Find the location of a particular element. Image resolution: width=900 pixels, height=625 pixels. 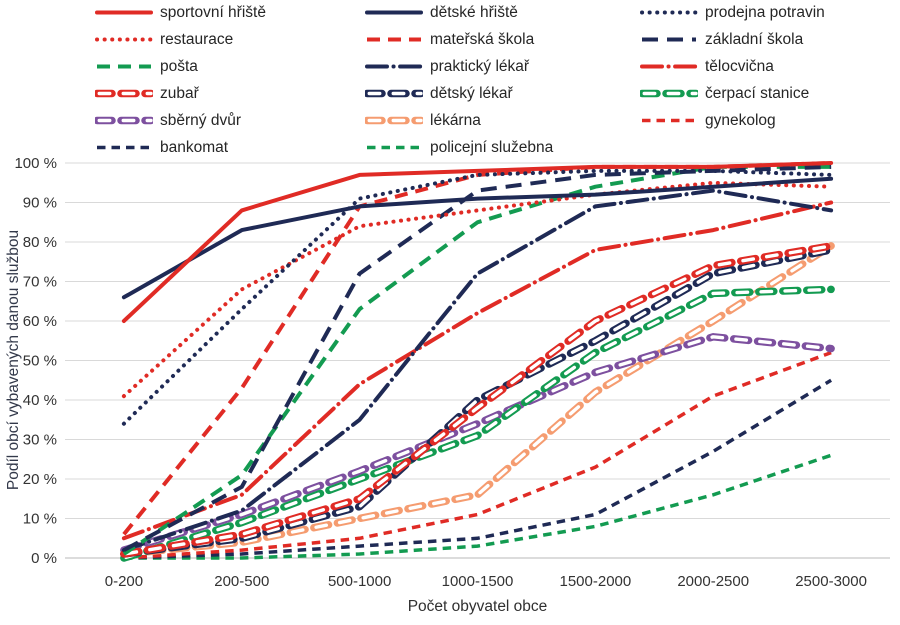

legend-item-telocvicna: tělocvična is located at coordinates (732, 66).